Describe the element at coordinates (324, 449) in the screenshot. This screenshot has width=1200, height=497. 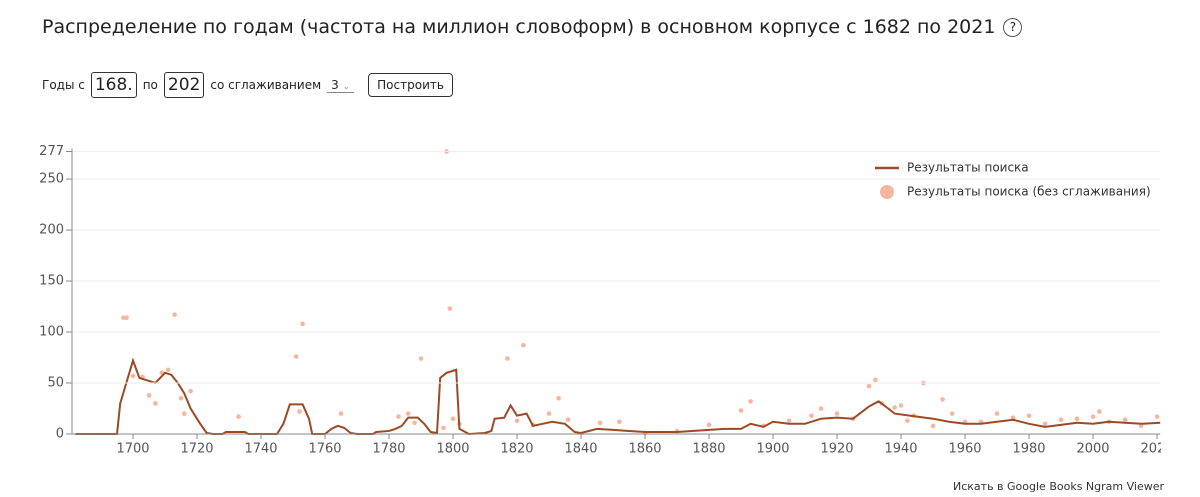
I see `x-tick-label: 1760` at that location.